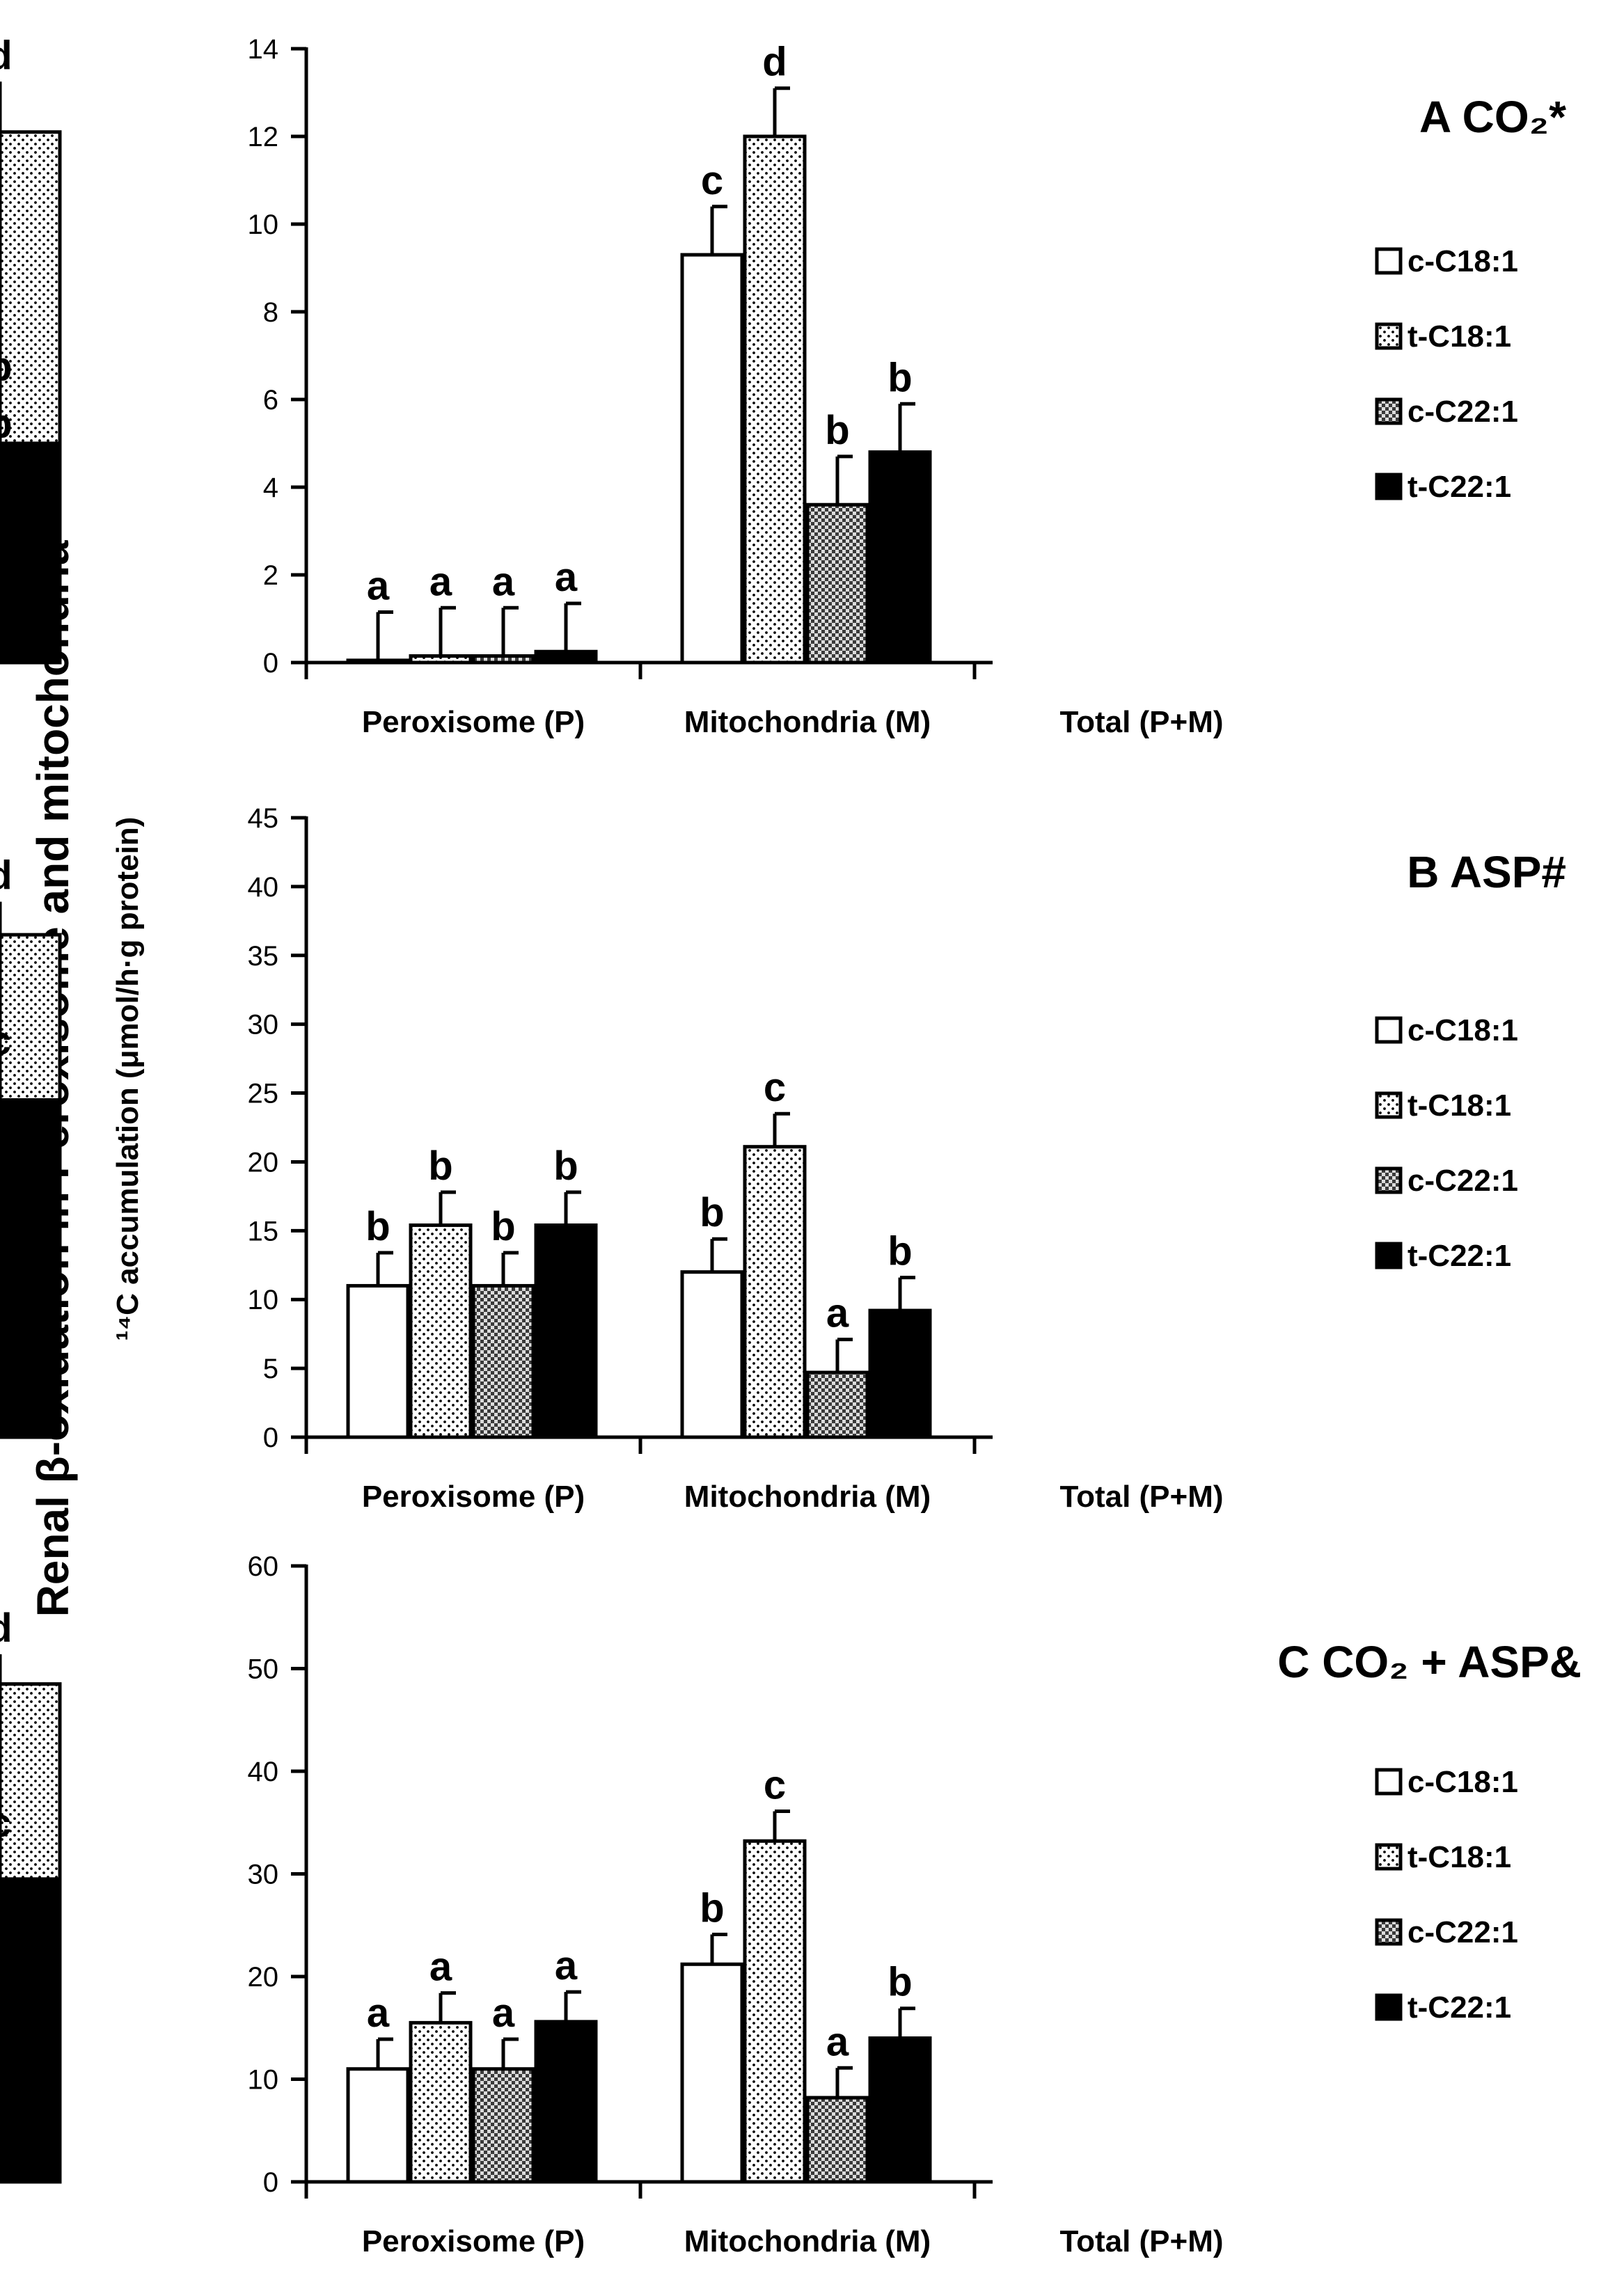 Image resolution: width=1601 pixels, height=2296 pixels. What do you see at coordinates (263, 1231) in the screenshot?
I see `y-tick-label: 15` at bounding box center [263, 1231].